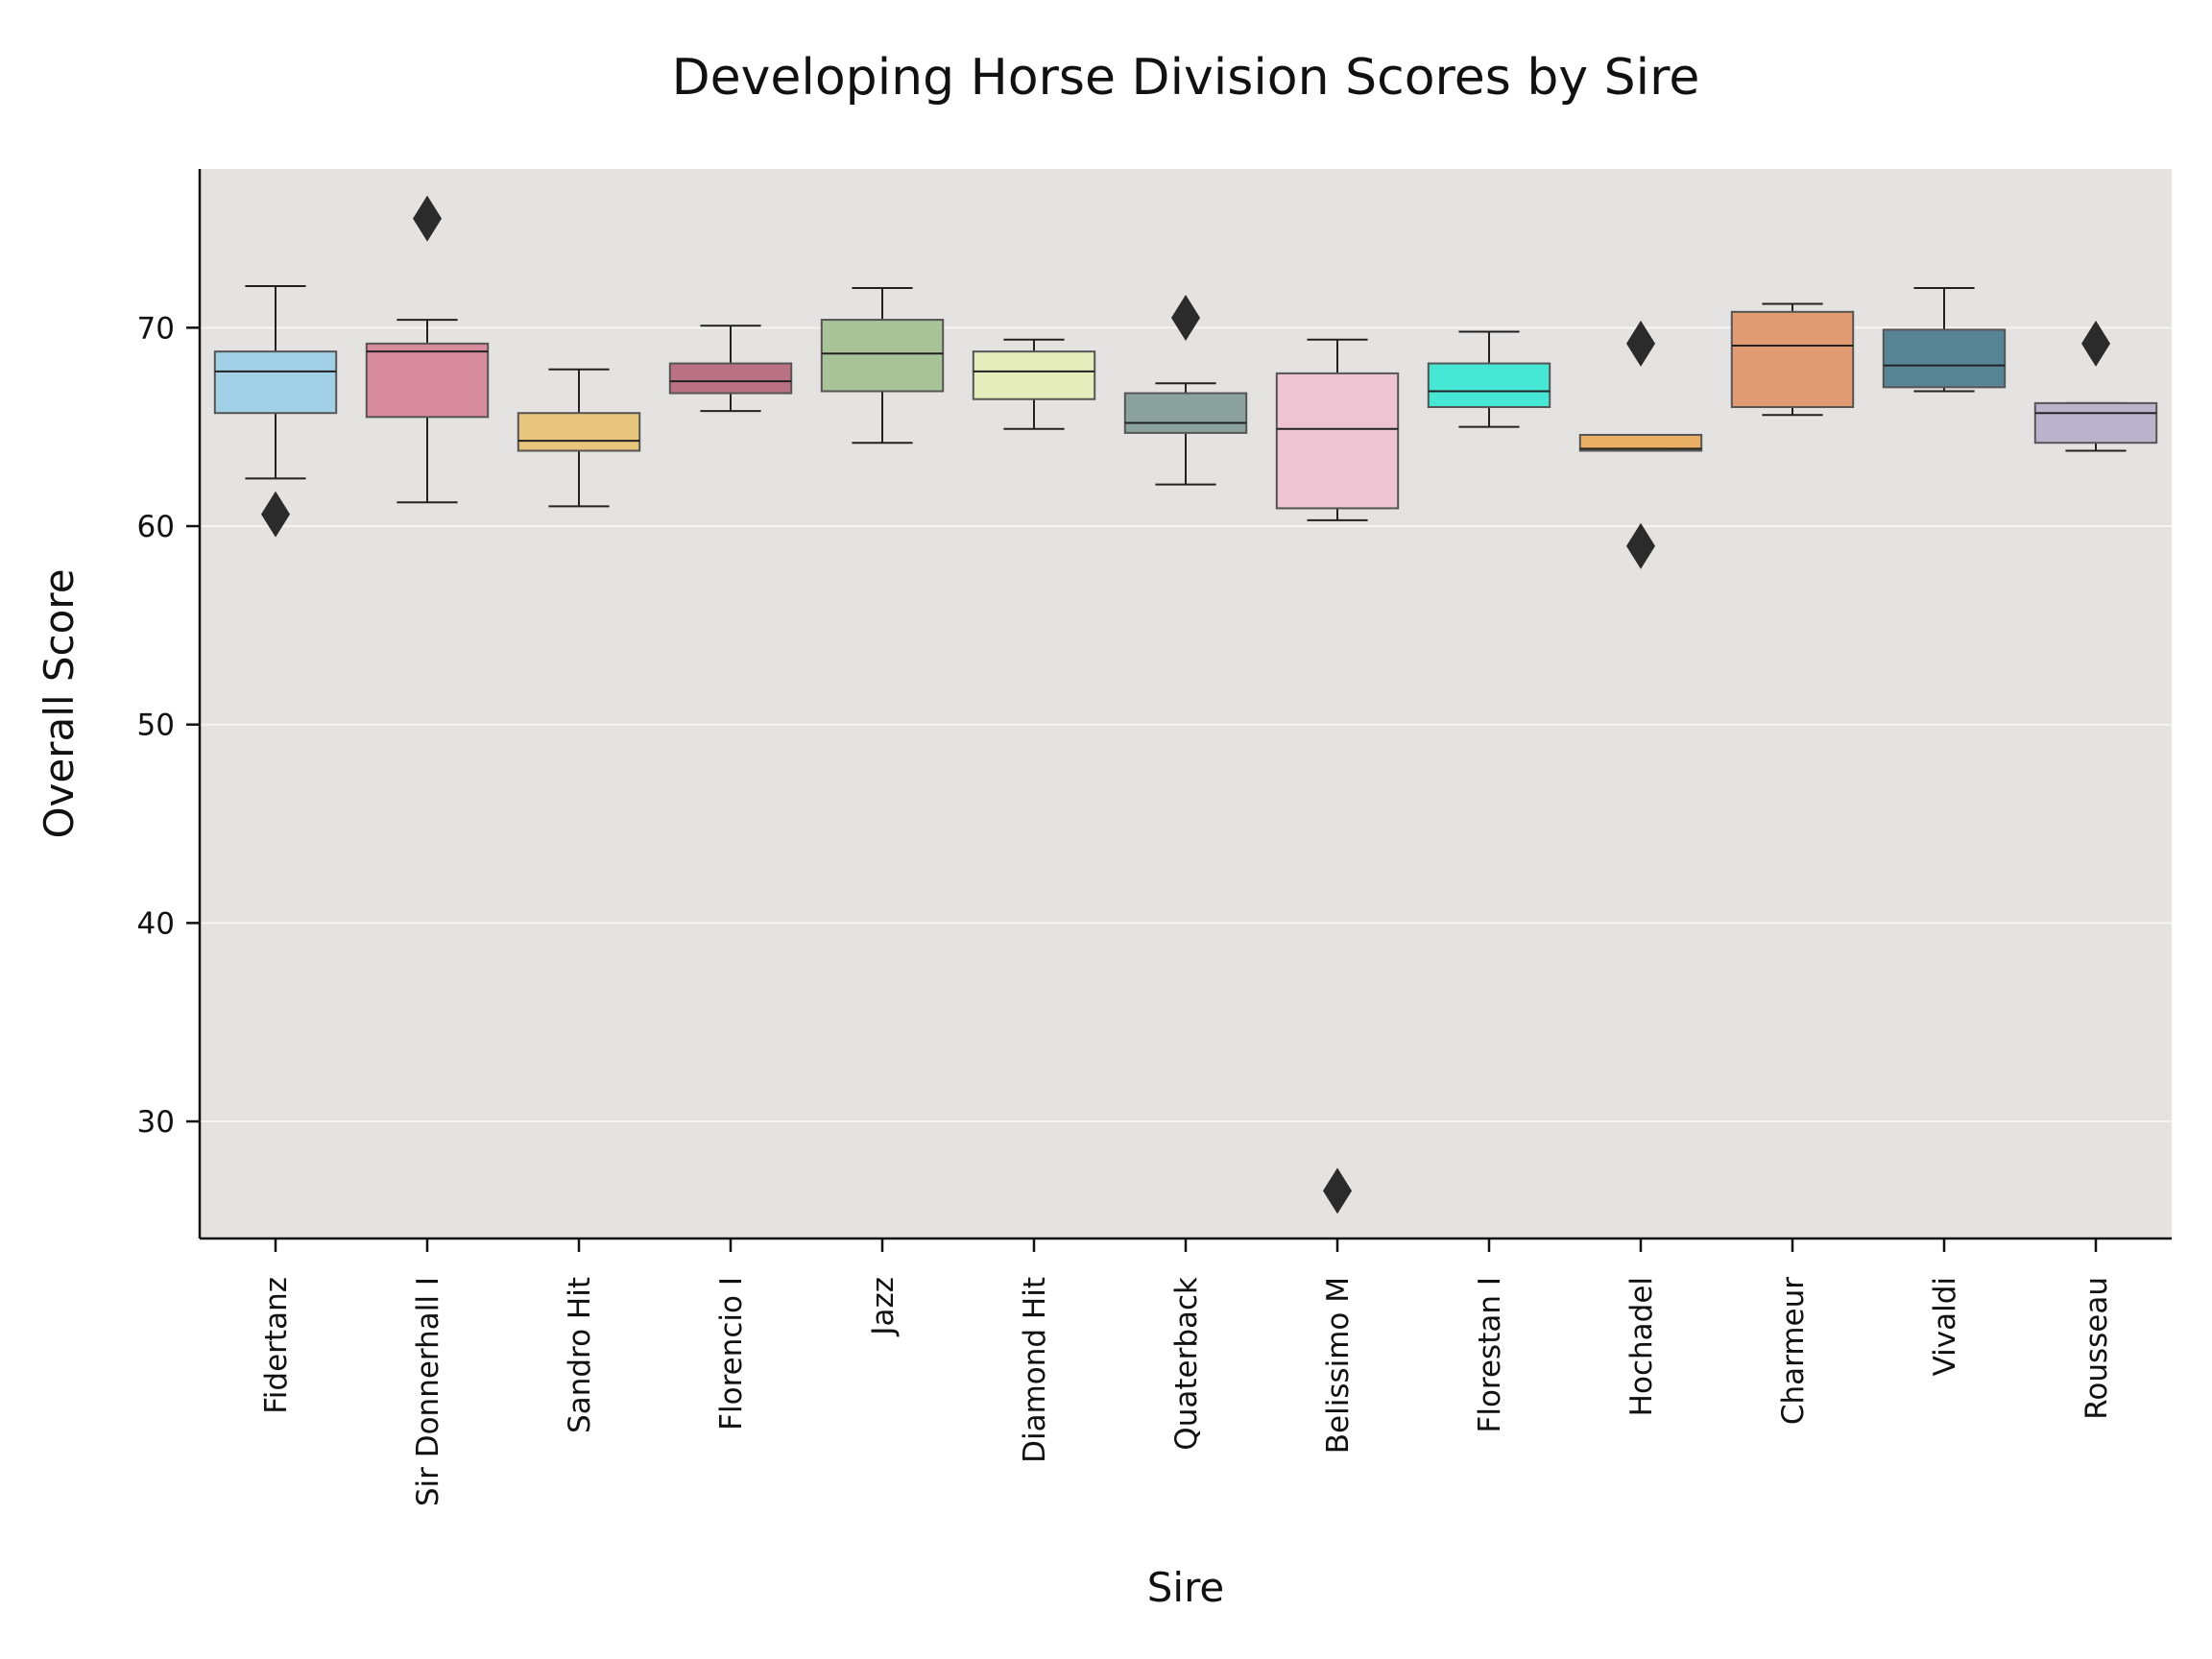 This screenshot has width=2212, height=1659. I want to click on y-axis-label: Overall Score, so click(59, 703).